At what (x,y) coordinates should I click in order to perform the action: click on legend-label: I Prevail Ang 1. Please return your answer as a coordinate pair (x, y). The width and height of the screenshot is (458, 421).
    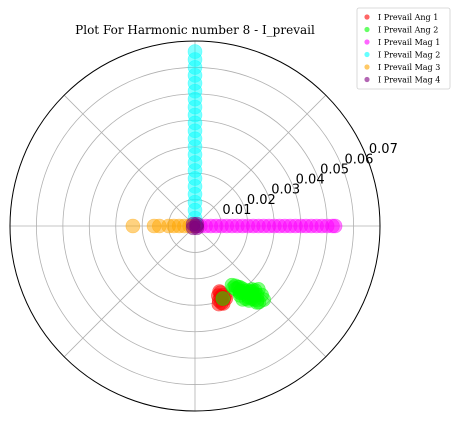
    Looking at the image, I should click on (408, 17).